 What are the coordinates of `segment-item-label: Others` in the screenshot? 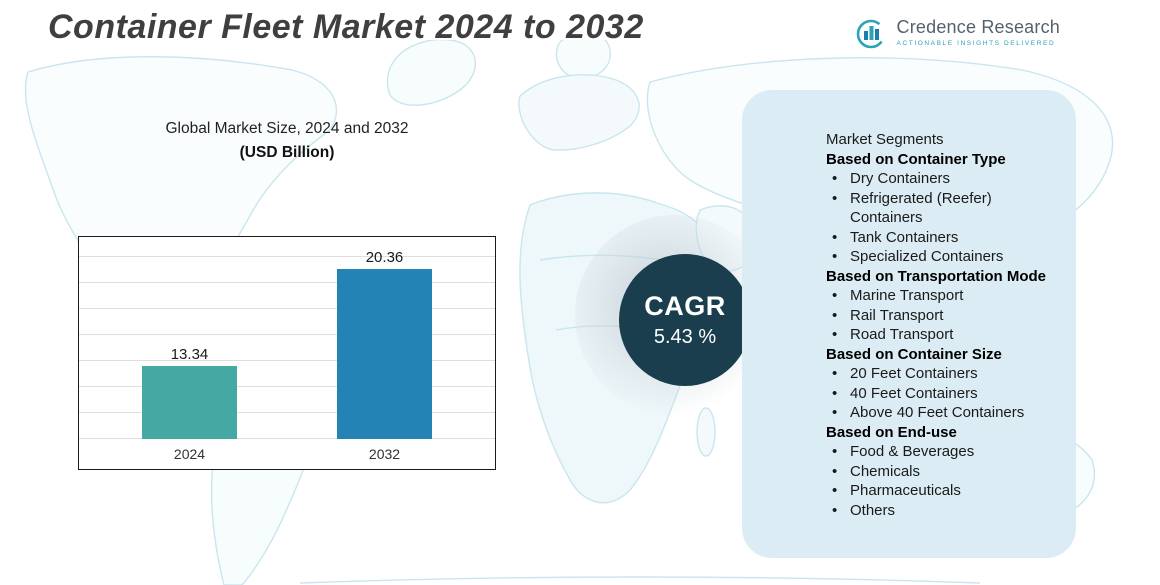 It's located at (873, 510).